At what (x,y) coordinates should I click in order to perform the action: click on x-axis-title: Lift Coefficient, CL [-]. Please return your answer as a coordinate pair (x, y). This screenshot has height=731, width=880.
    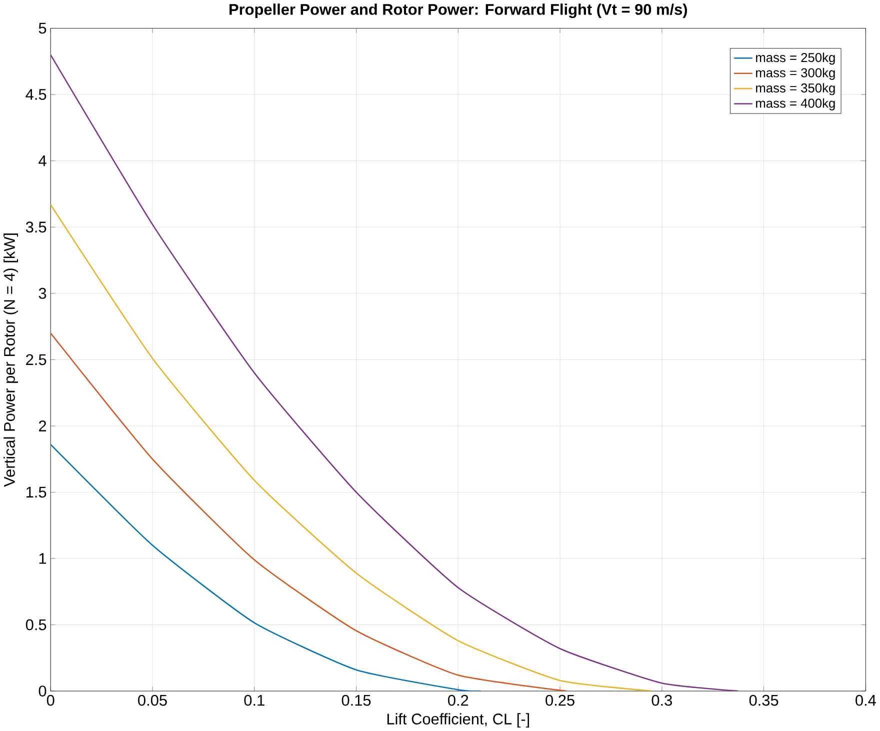
    Looking at the image, I should click on (458, 720).